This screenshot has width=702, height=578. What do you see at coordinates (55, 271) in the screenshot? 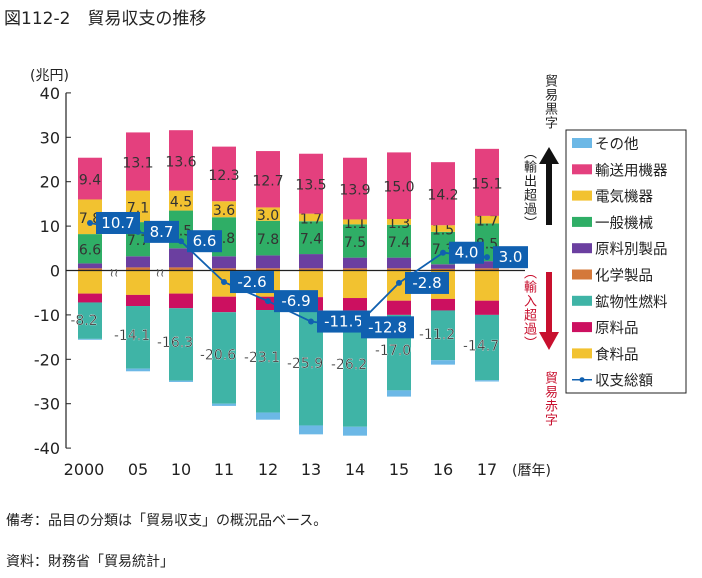
I see `y-tick-label: 0` at bounding box center [55, 271].